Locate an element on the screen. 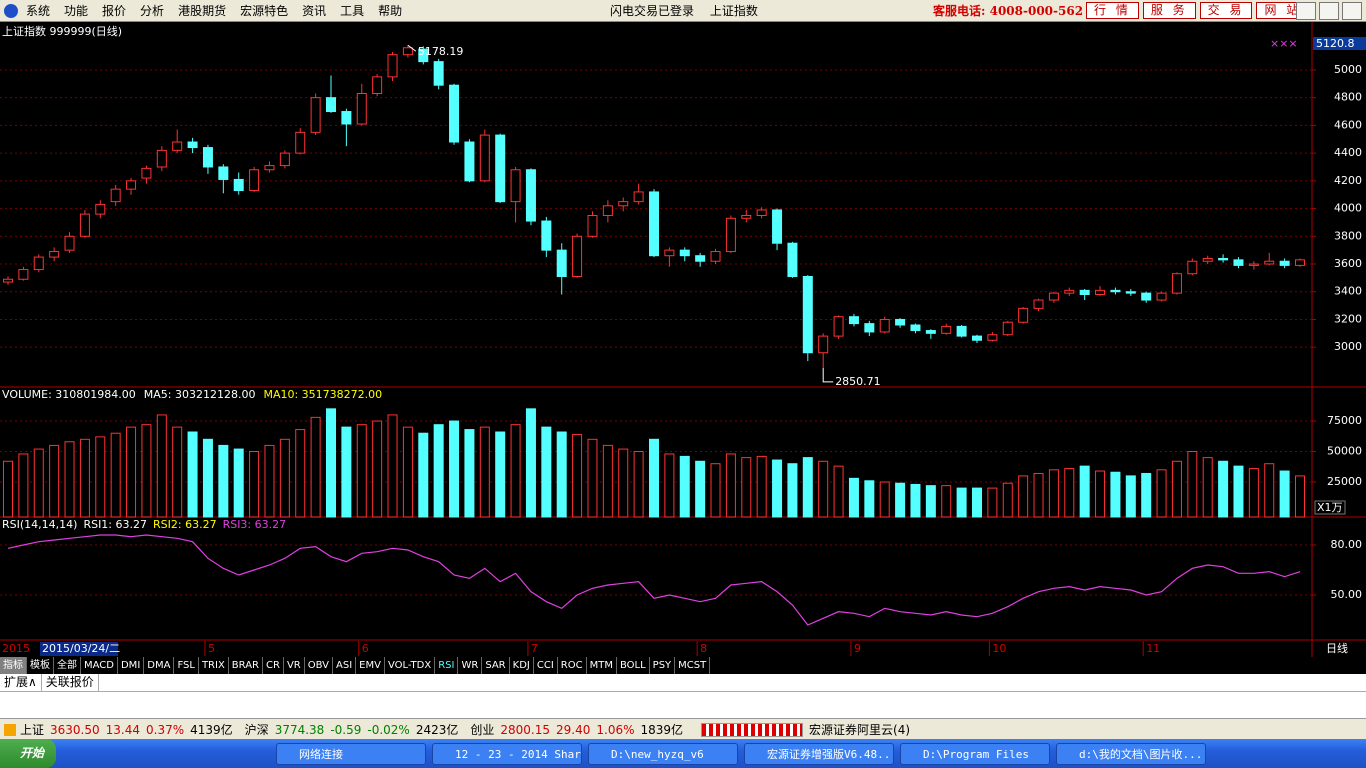 Image resolution: width=1366 pixels, height=768 pixels. indicator-tab: OBV is located at coordinates (319, 665).